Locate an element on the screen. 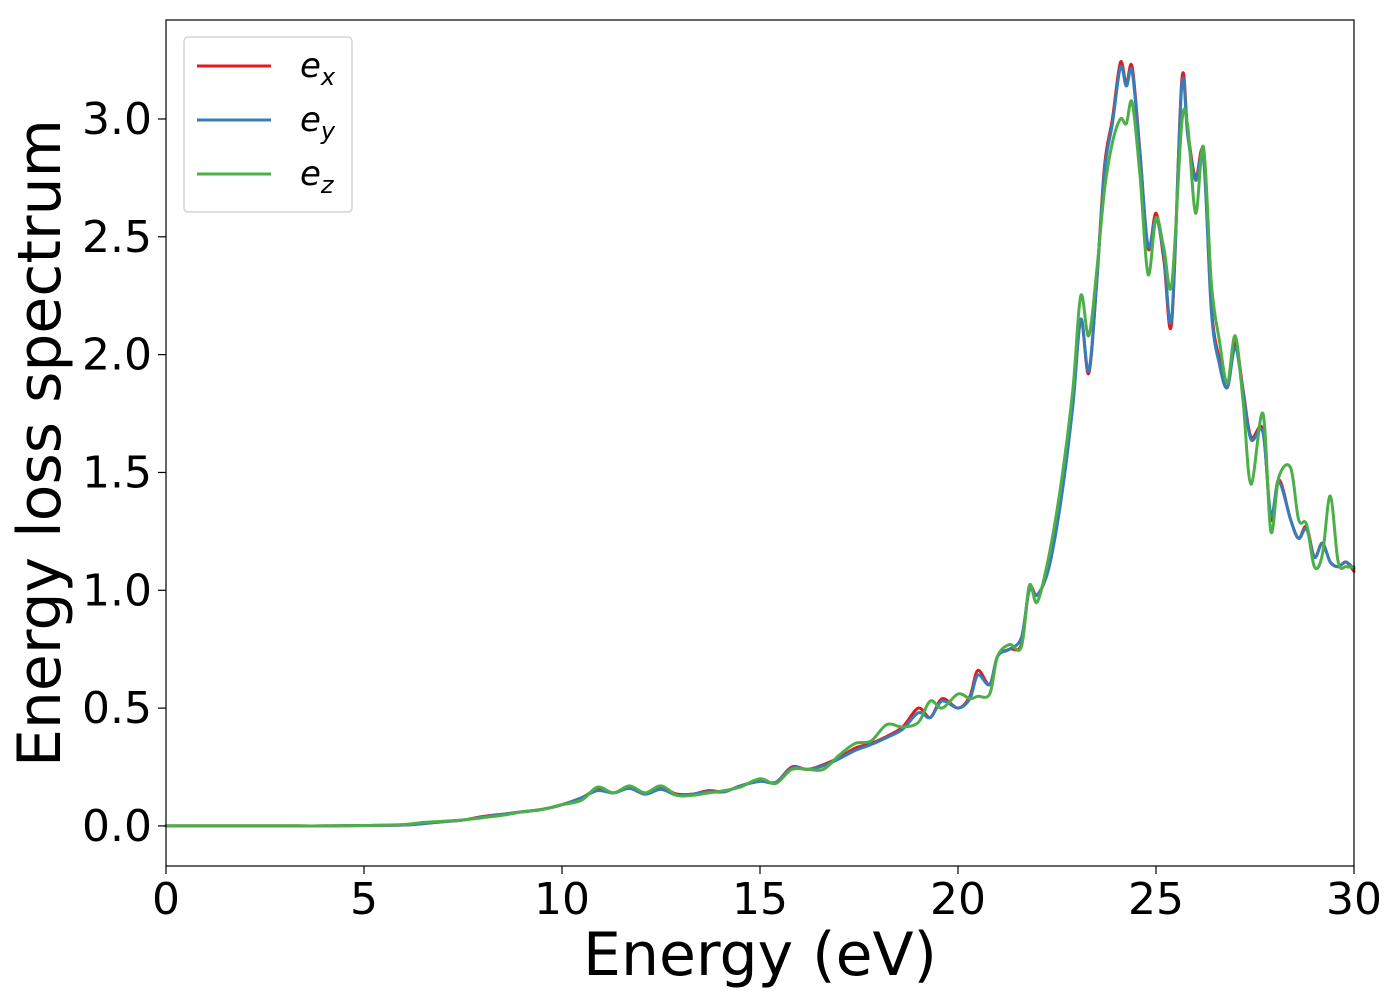  x-tick-label: 0 is located at coordinates (166, 899).